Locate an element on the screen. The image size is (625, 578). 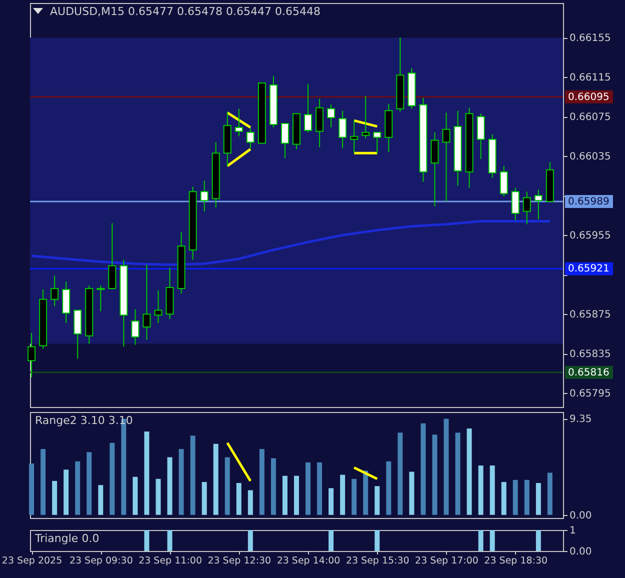
x-tick-label: 23 Sep 14:00 is located at coordinates (308, 561).